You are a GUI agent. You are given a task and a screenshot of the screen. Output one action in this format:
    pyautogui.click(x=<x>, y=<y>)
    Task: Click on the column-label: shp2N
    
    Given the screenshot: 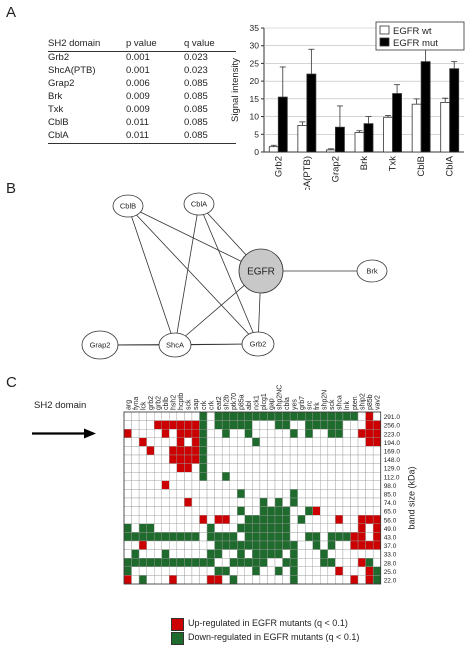 What is the action you would take?
    pyautogui.click(x=325, y=400)
    